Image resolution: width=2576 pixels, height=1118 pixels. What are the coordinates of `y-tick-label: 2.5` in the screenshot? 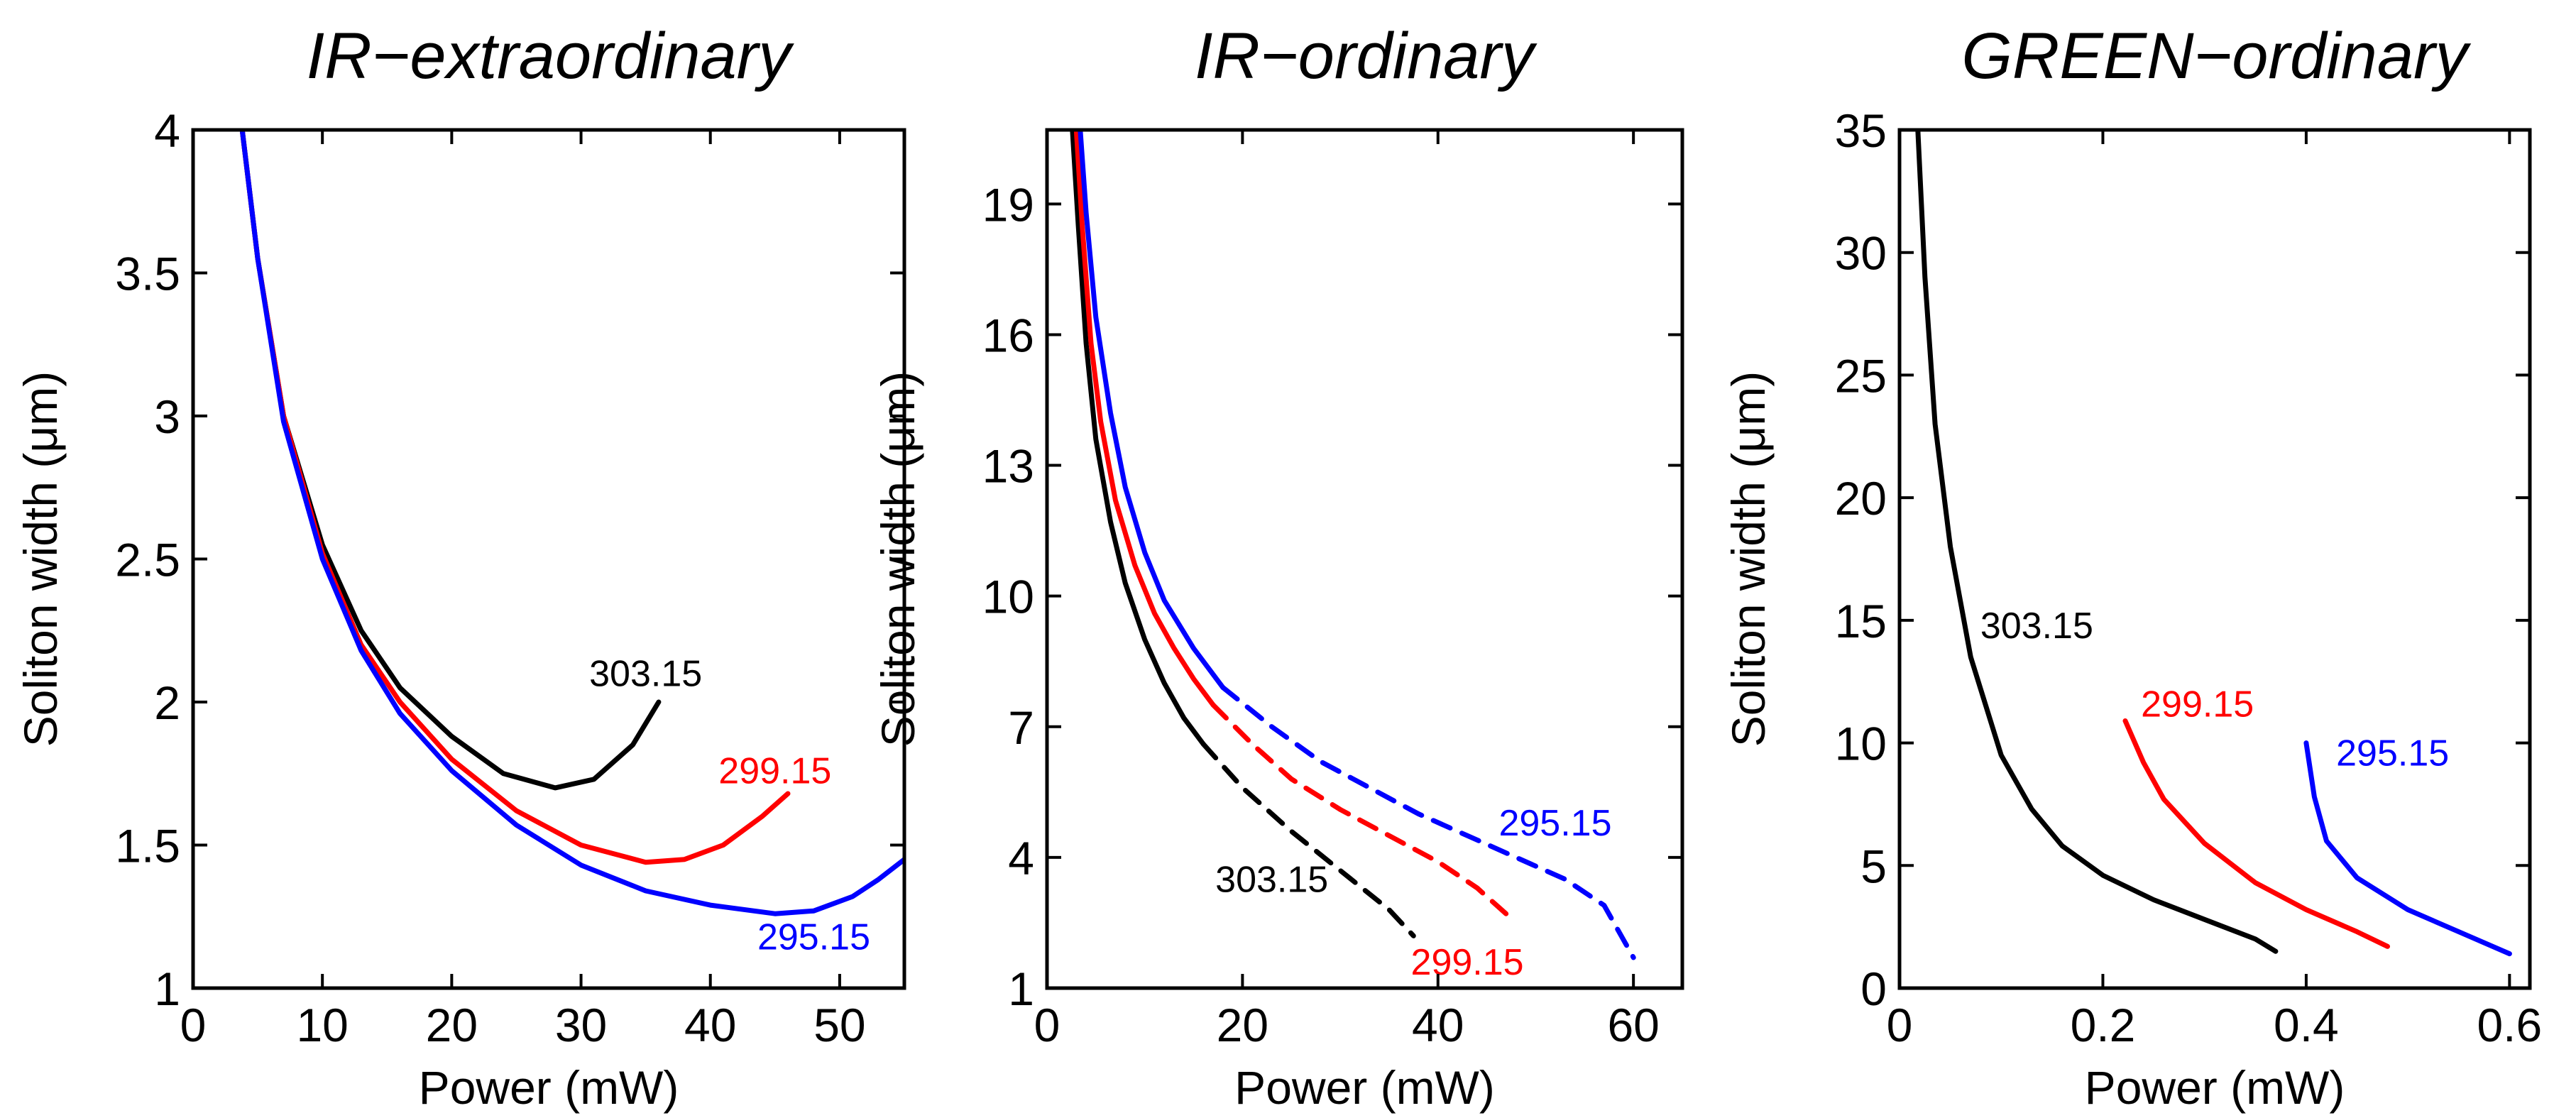 It's located at (147, 560).